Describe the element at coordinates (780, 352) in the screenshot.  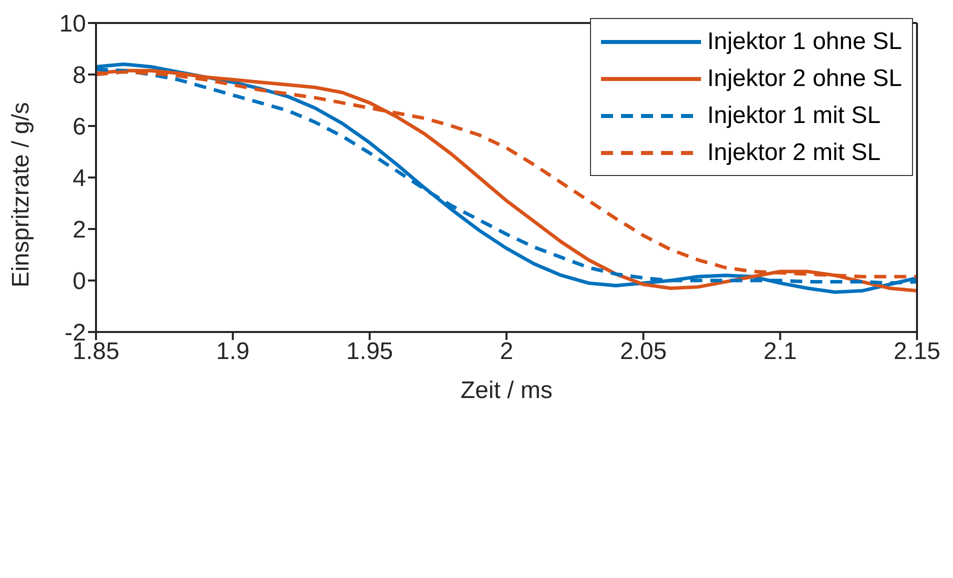
I see `x-tick-label: 2.1` at that location.